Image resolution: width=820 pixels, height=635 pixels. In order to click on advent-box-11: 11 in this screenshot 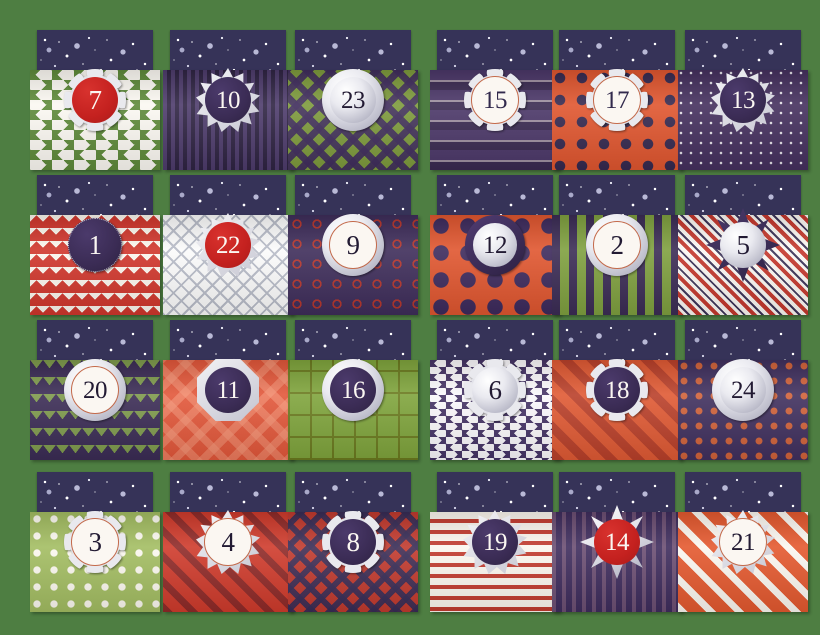, I will do `click(228, 390)`.